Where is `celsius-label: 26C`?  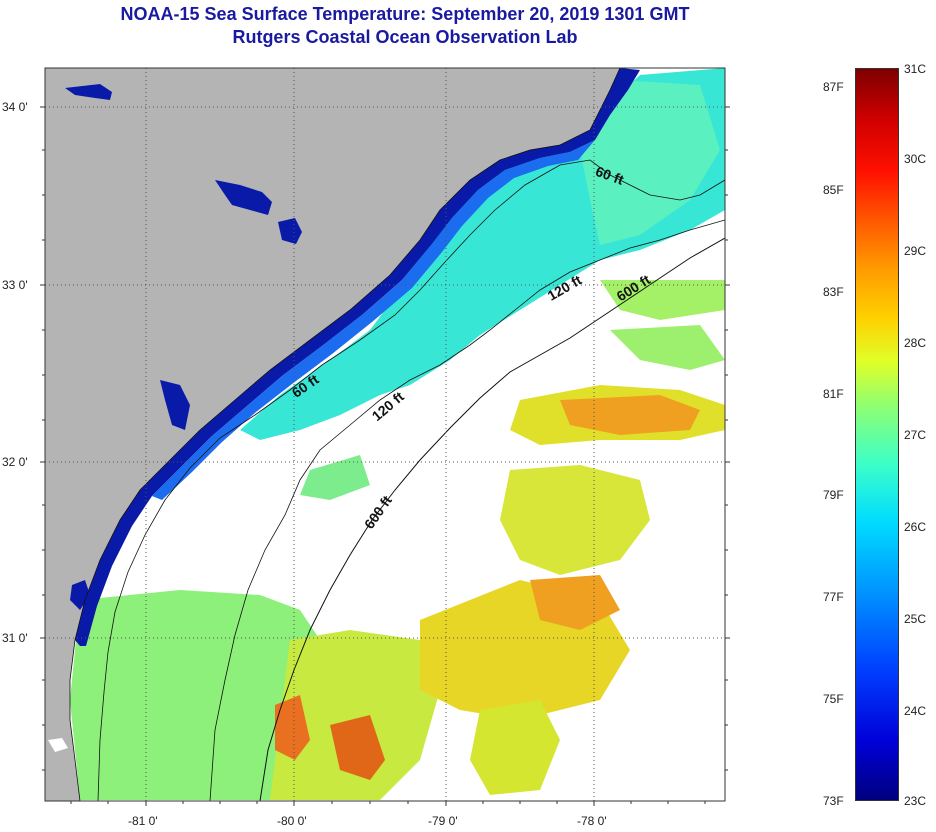 celsius-label: 26C is located at coordinates (915, 527).